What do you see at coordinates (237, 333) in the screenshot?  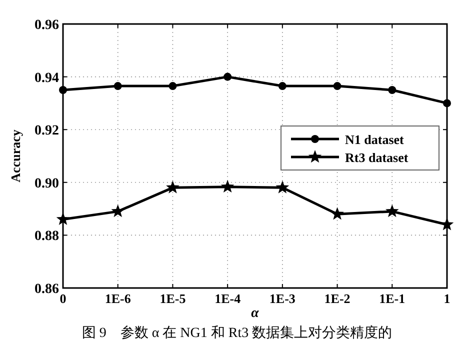 I see `caption: 图 9 参数 α 在 NG1 和 Rt3 数据集上对分类精度的` at bounding box center [237, 333].